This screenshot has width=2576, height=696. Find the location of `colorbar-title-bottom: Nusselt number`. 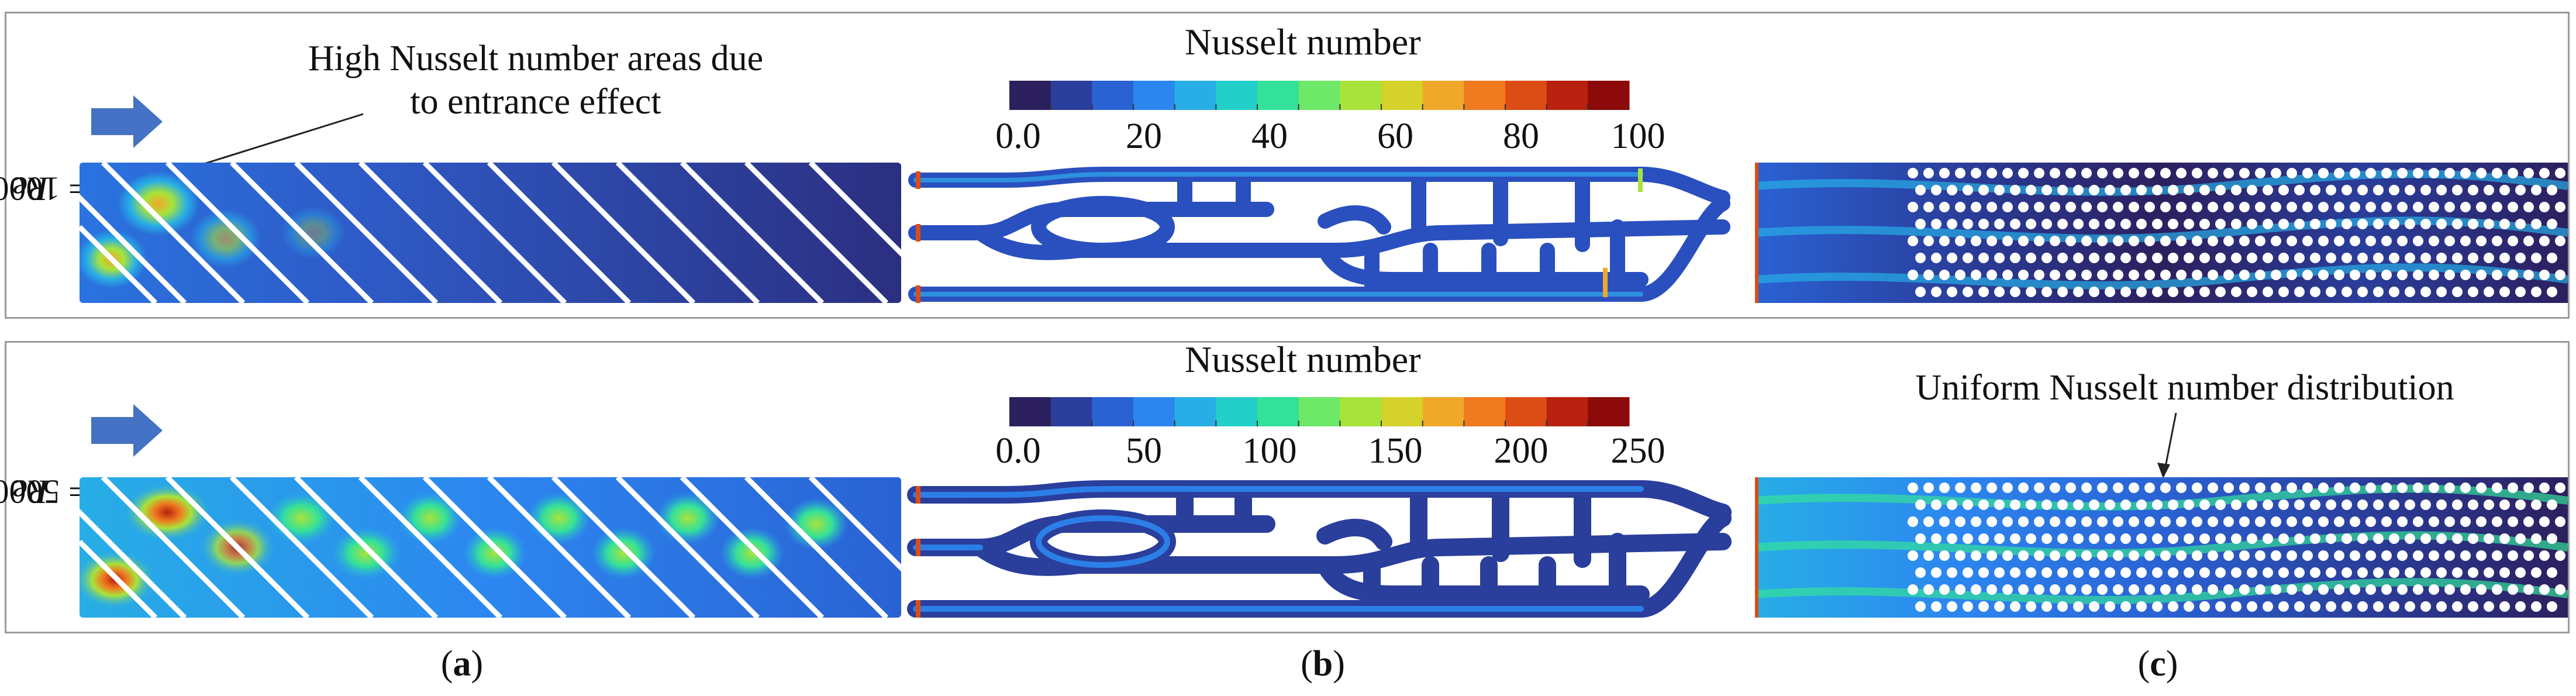

colorbar-title-bottom: Nusselt number is located at coordinates (1303, 359).